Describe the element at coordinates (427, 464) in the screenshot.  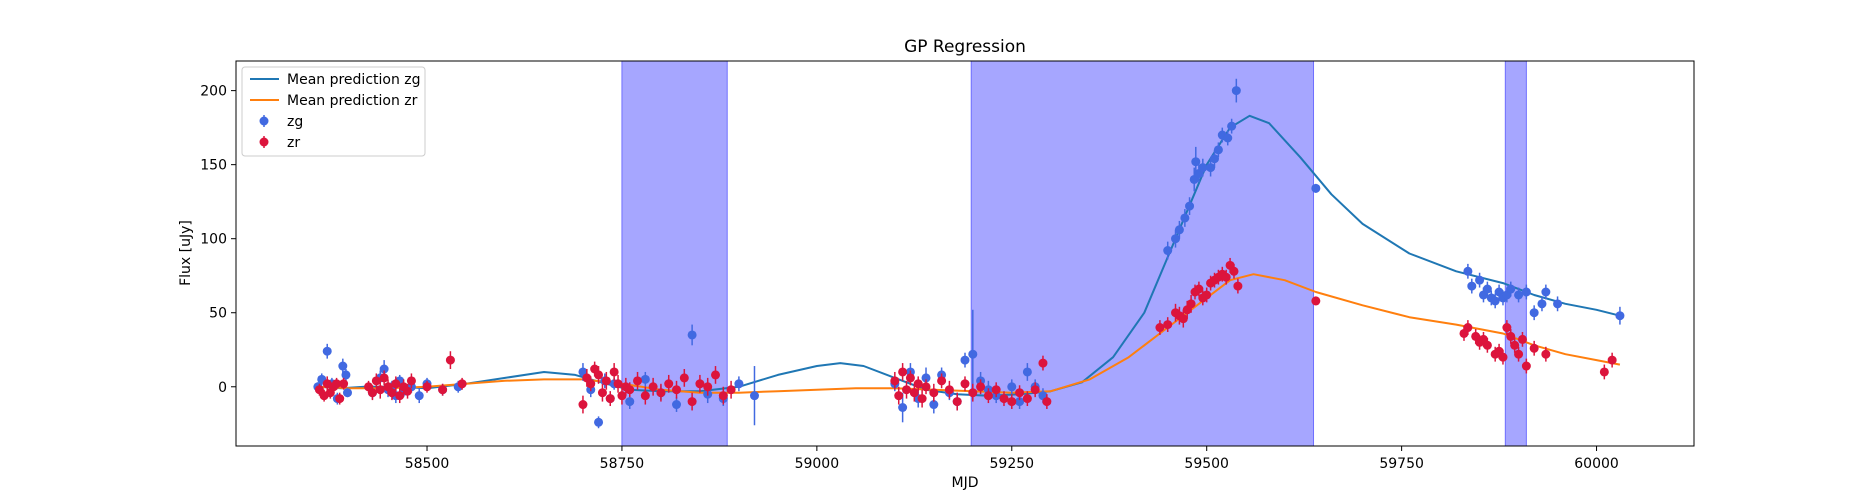
I see `x-tick-label: 58500` at that location.